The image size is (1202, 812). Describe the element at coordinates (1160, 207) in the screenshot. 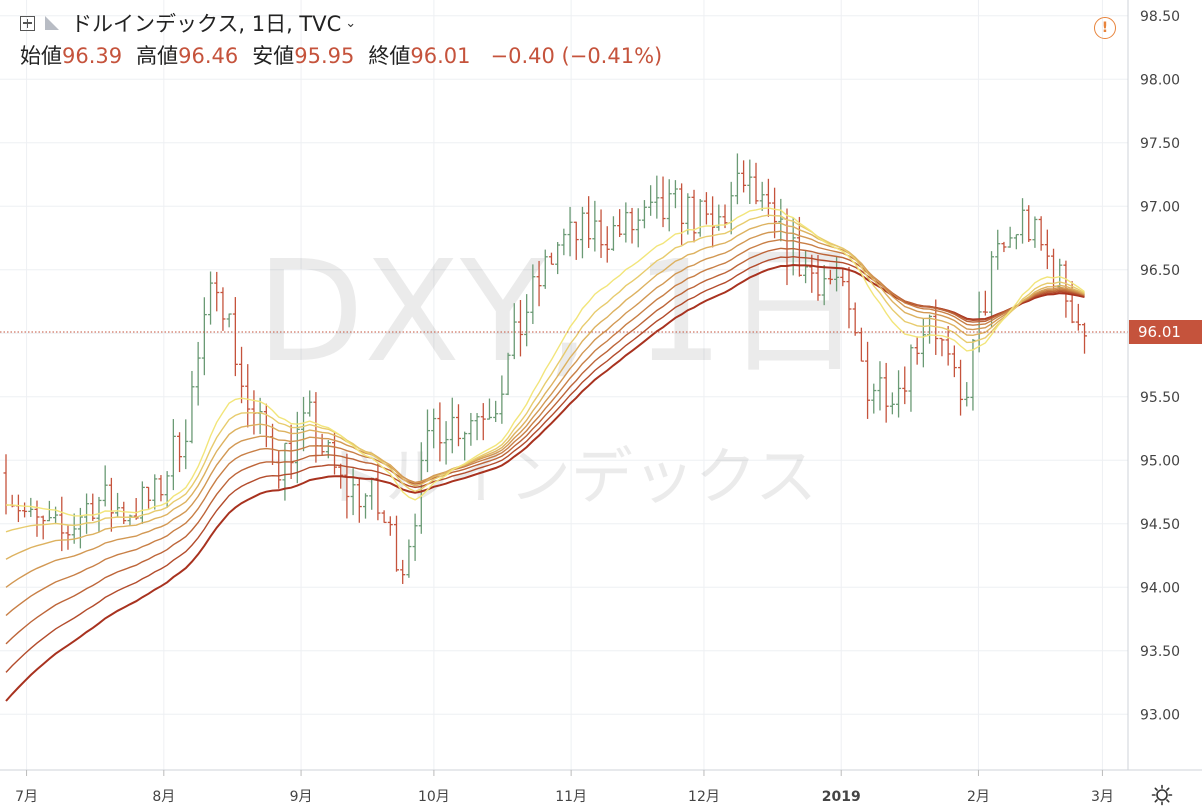

I see `y-tick-label: 97.00` at that location.